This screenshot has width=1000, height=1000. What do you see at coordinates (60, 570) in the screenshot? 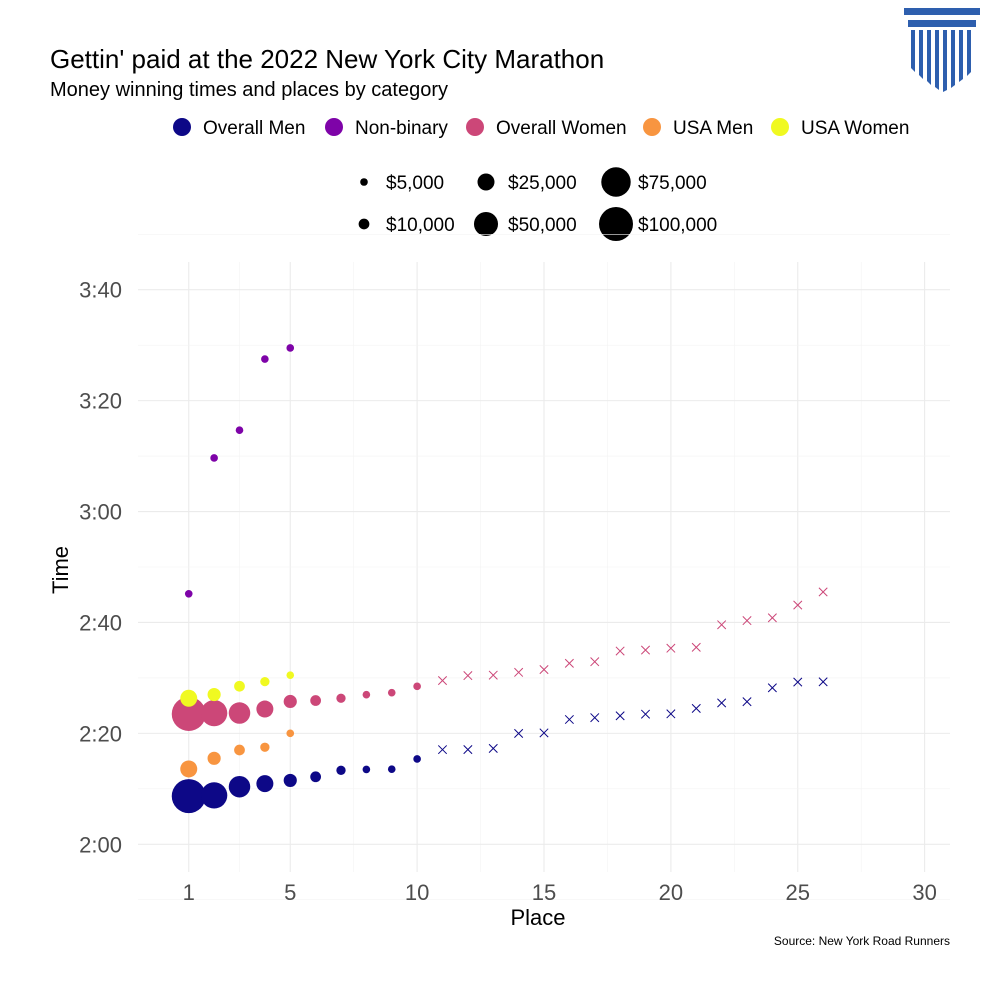
I see `y-axis-label: Time` at bounding box center [60, 570].